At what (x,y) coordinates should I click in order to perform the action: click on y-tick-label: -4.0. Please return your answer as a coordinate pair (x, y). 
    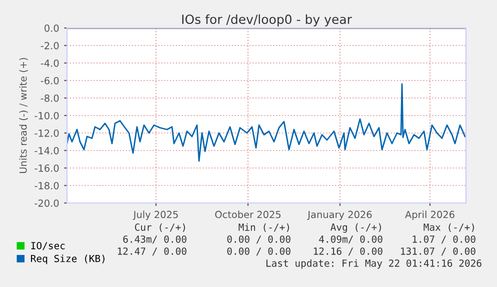
    Looking at the image, I should click on (49, 63).